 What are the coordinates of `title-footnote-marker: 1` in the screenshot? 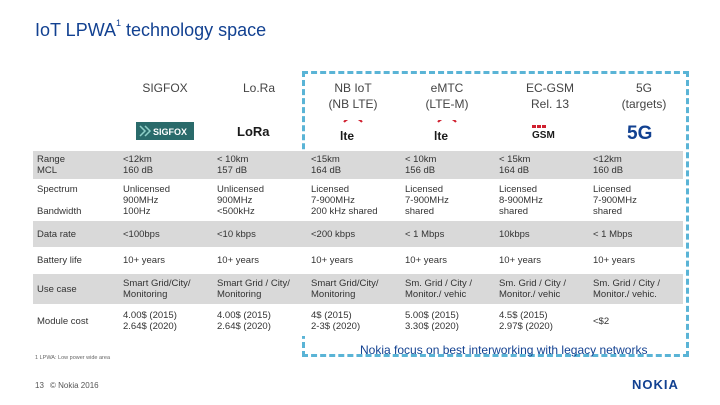 It's located at (119, 23).